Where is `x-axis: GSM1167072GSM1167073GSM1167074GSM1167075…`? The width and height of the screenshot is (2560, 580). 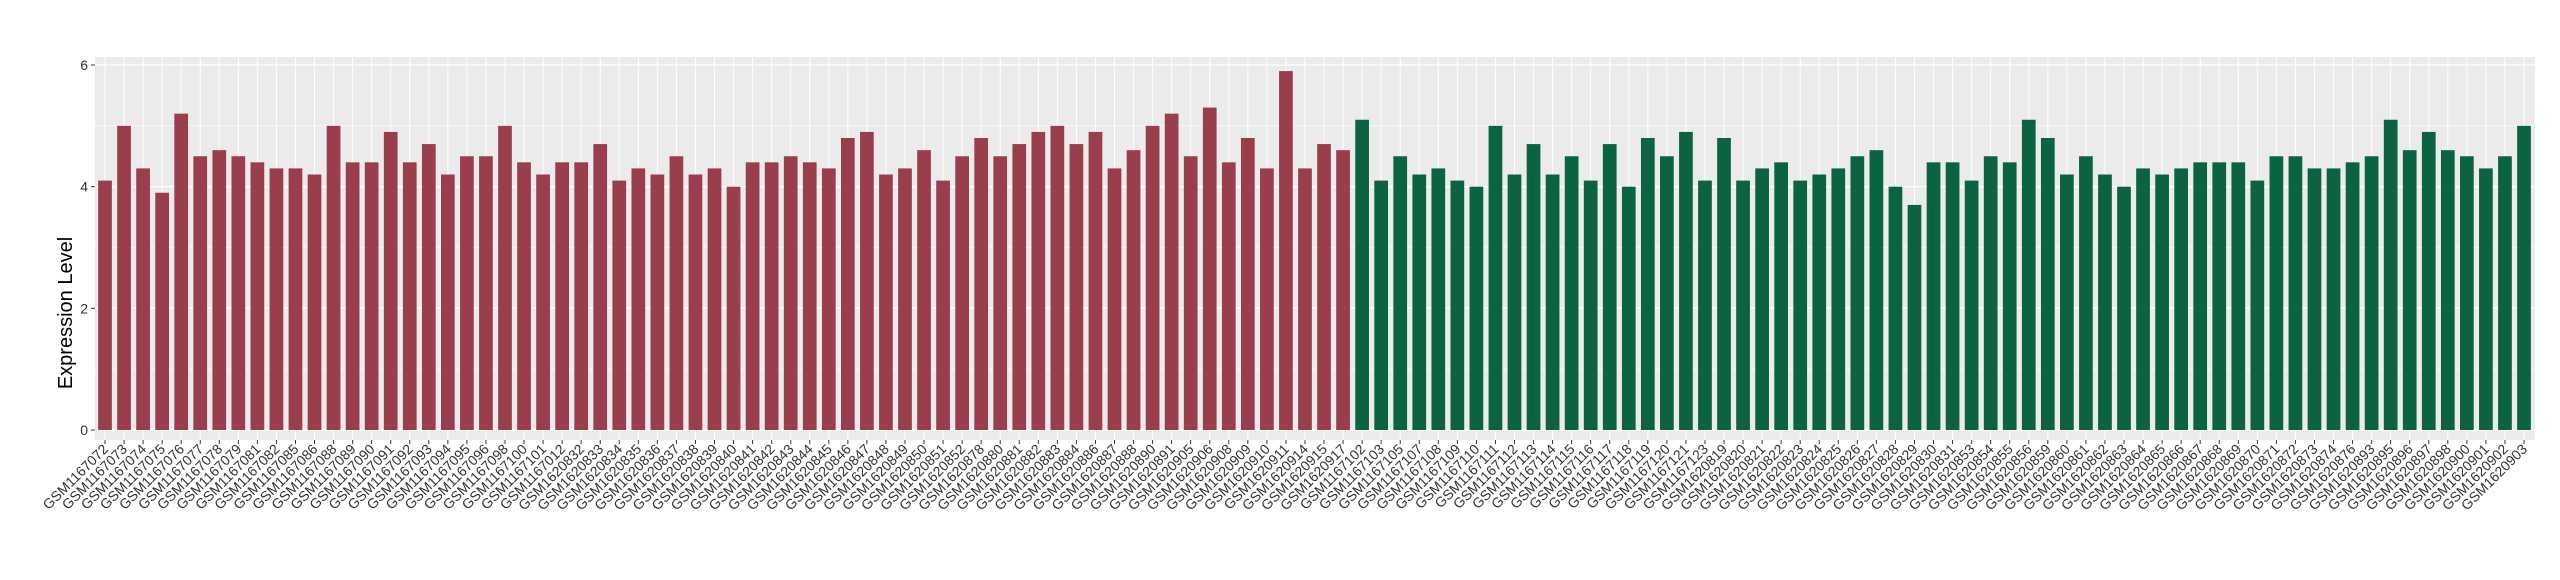
x-axis: GSM1167072GSM1167073GSM1167074GSM1167075… is located at coordinates (1284, 476).